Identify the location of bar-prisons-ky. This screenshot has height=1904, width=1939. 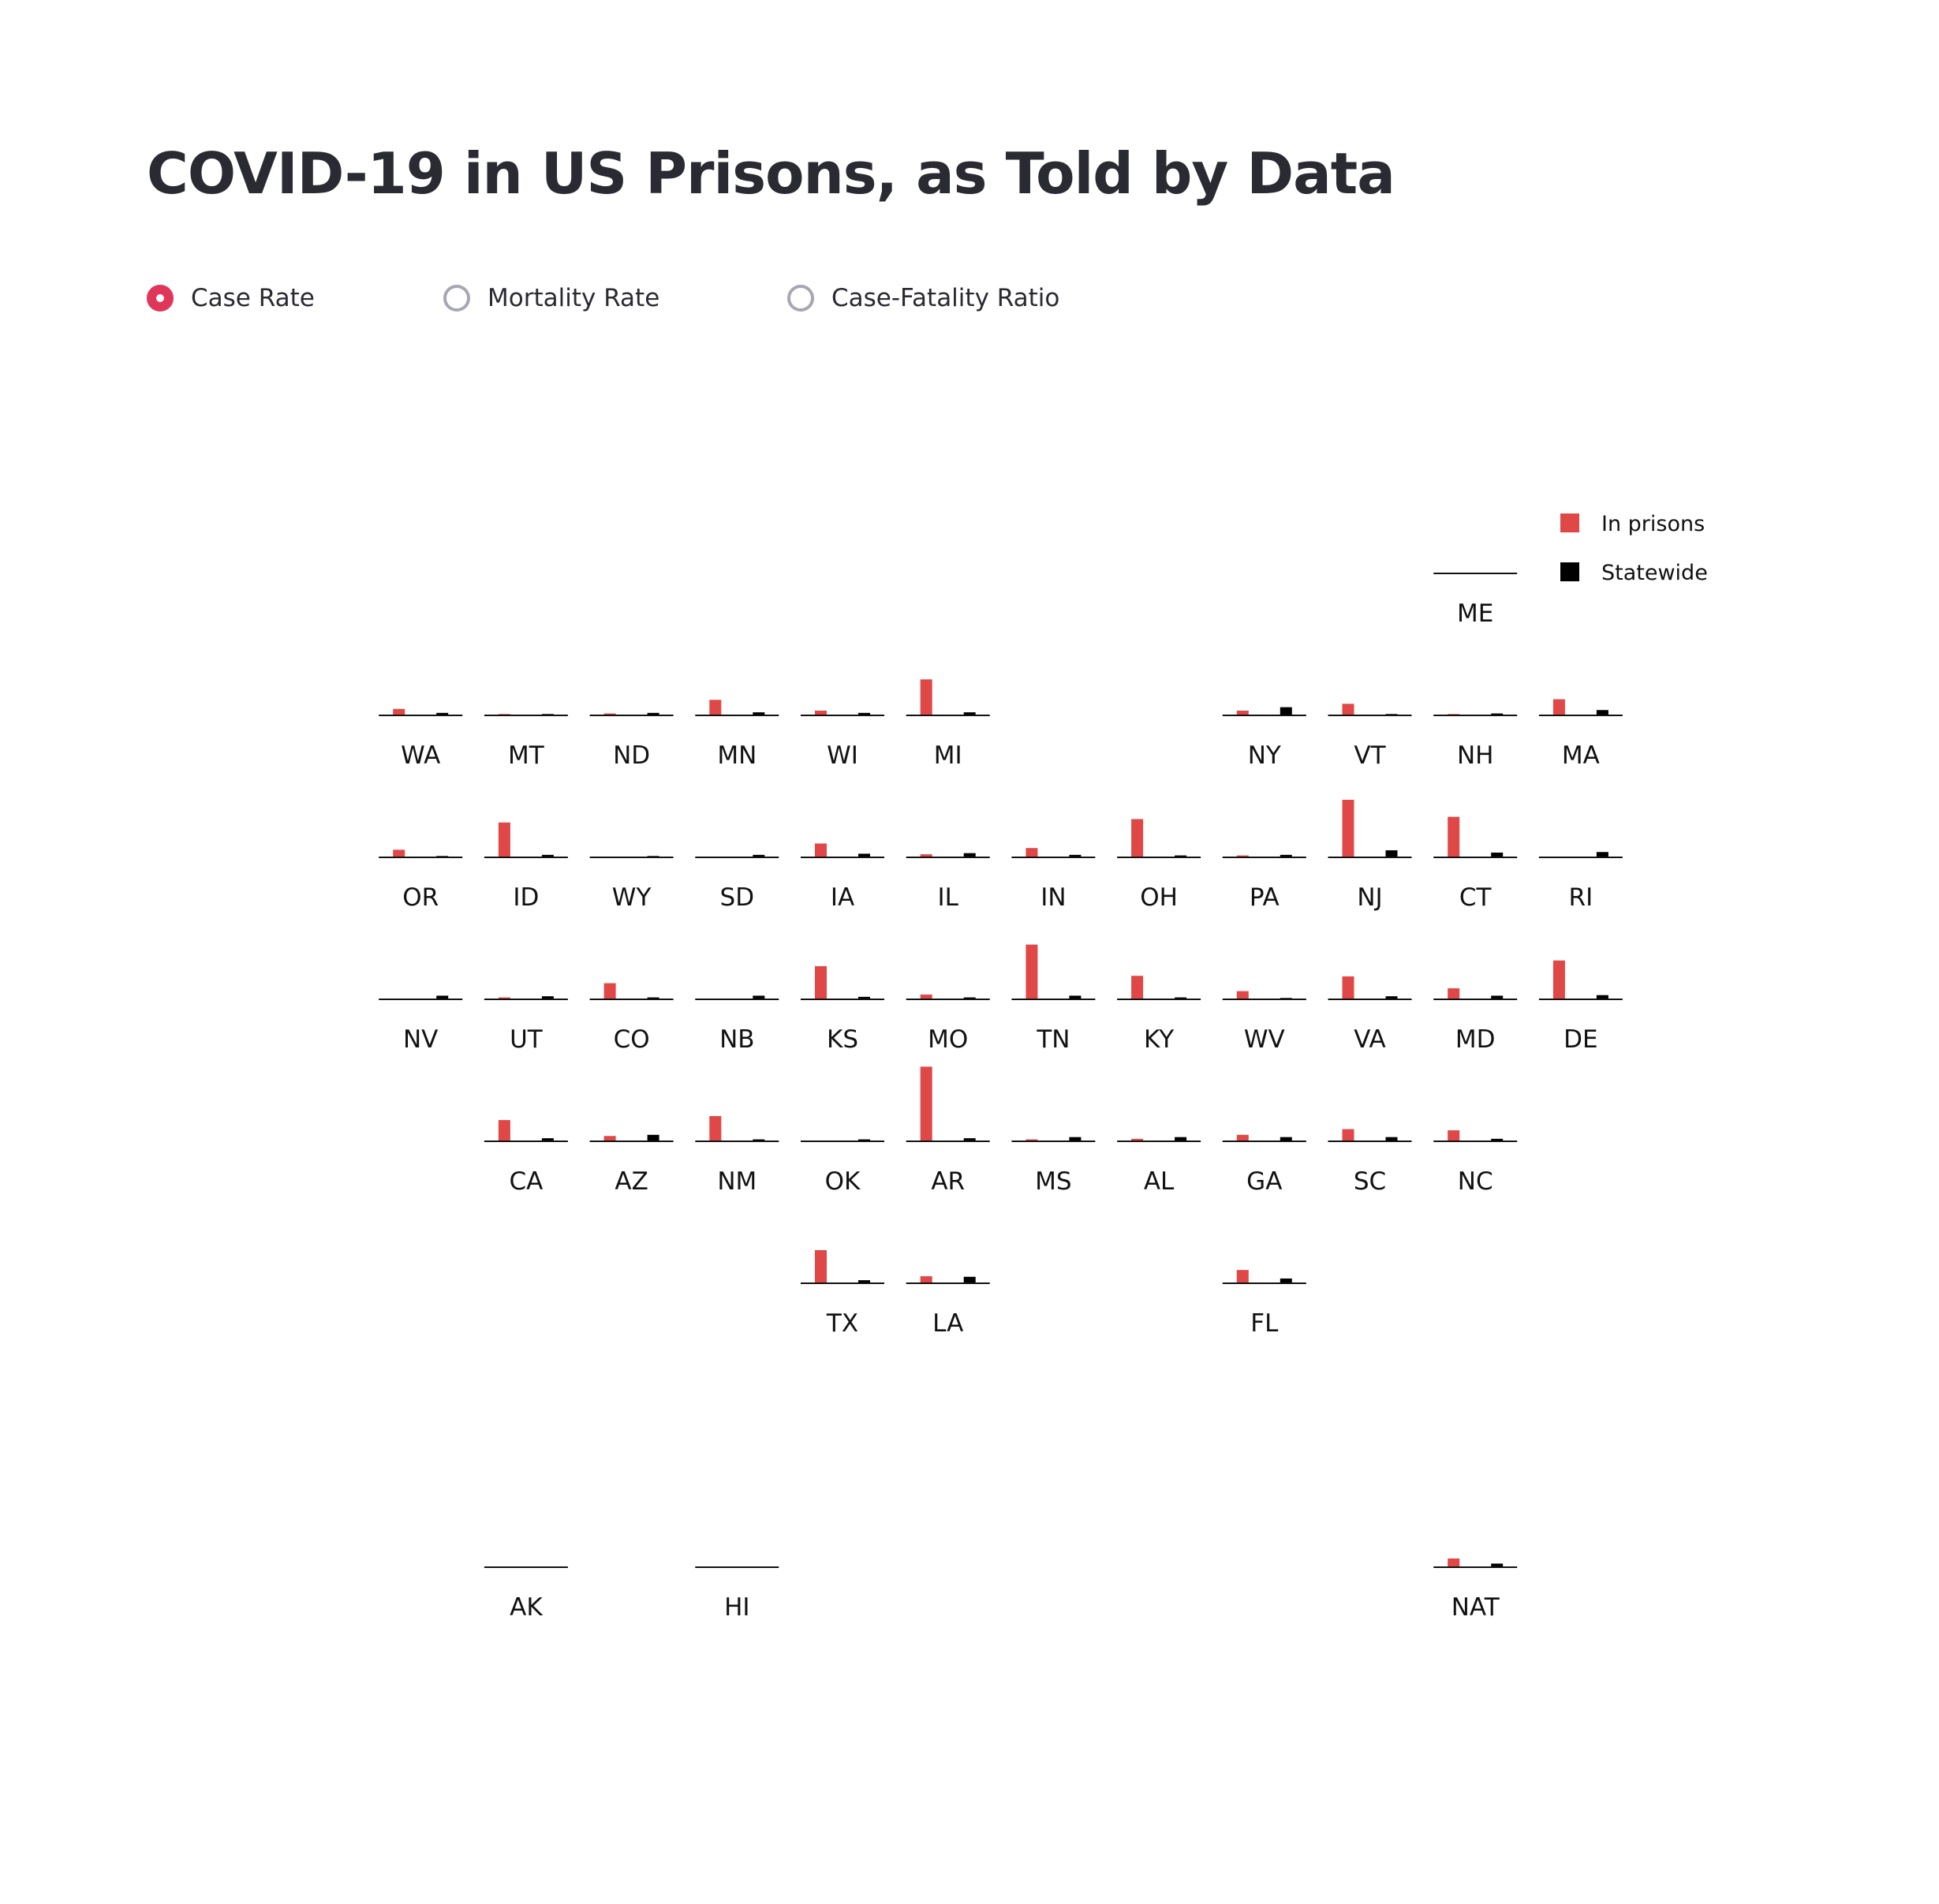
(1137, 987).